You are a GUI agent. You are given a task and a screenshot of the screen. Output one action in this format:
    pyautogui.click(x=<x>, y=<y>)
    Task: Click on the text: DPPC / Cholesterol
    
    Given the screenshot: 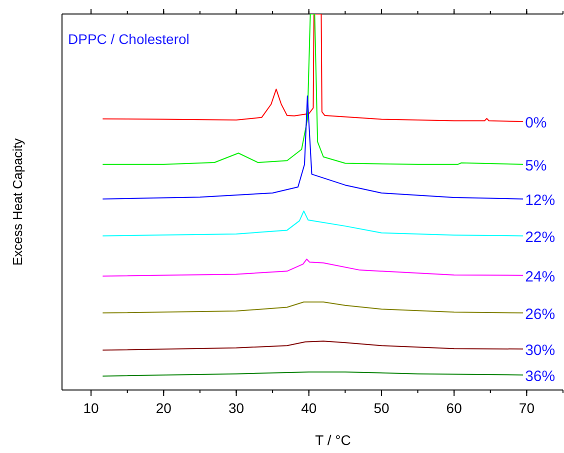 What is the action you would take?
    pyautogui.click(x=129, y=39)
    